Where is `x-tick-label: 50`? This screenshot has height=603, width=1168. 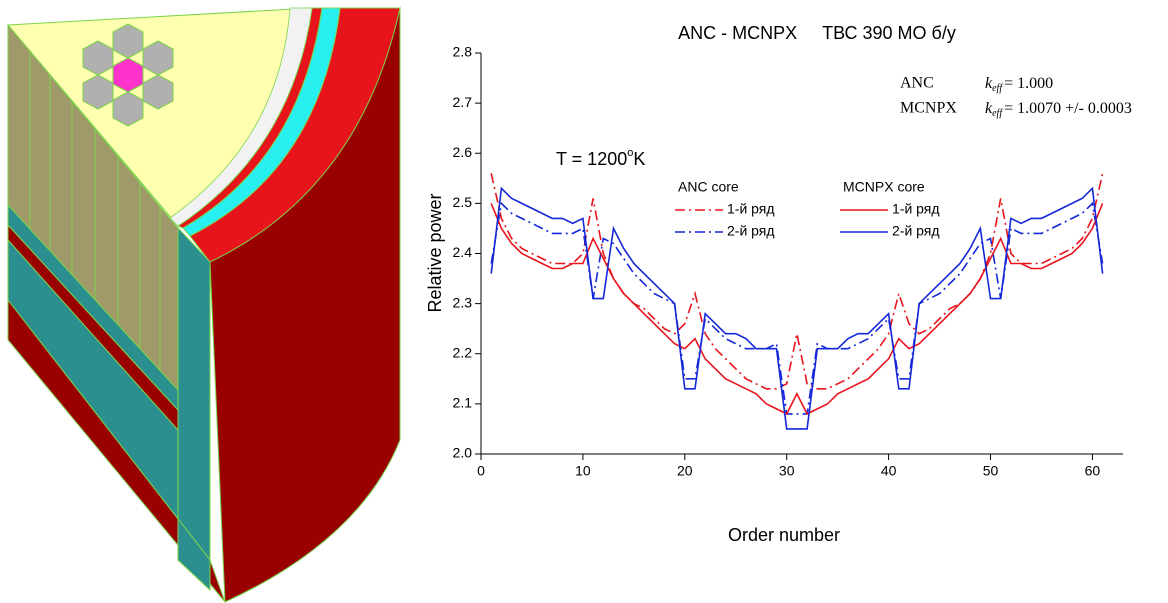 x-tick-label: 50 is located at coordinates (991, 471).